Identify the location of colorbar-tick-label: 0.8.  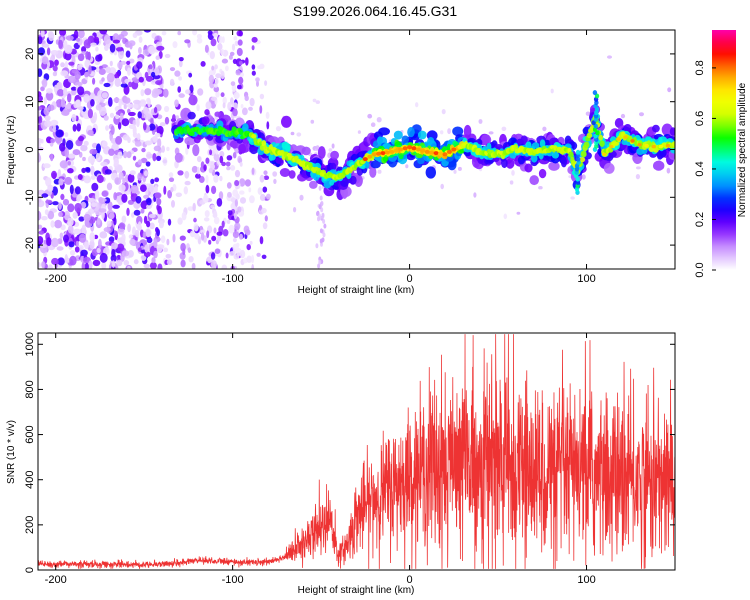
(700, 67).